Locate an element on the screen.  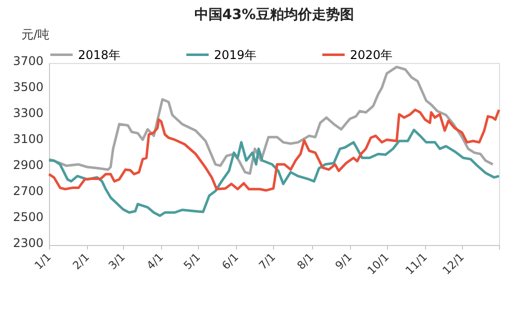
x-tick-label: 2/1 is located at coordinates (81, 261).